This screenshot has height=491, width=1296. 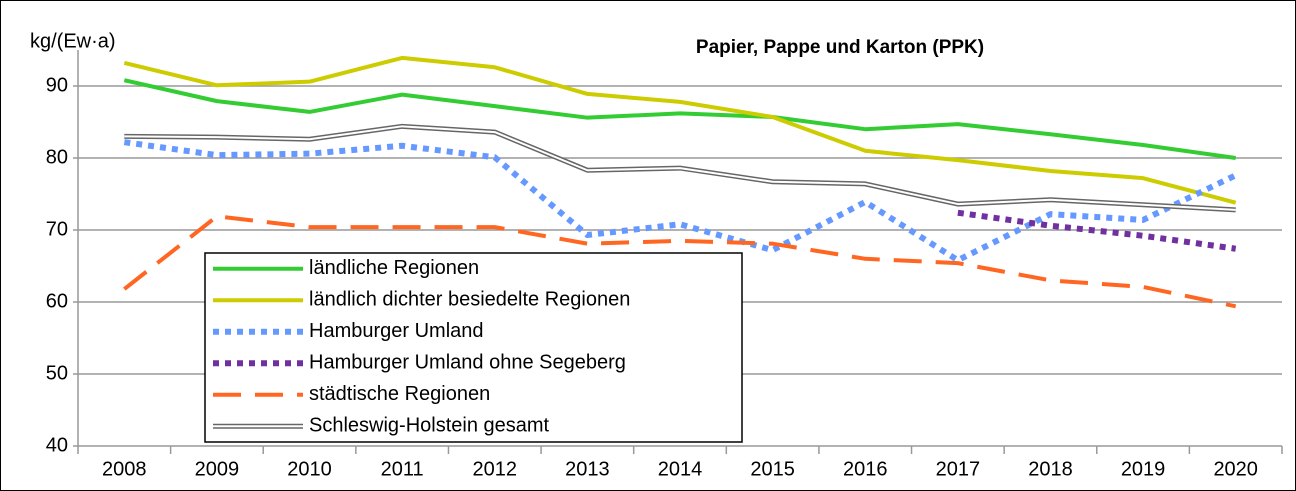 I want to click on x-tick-label: 2010, so click(x=309, y=469).